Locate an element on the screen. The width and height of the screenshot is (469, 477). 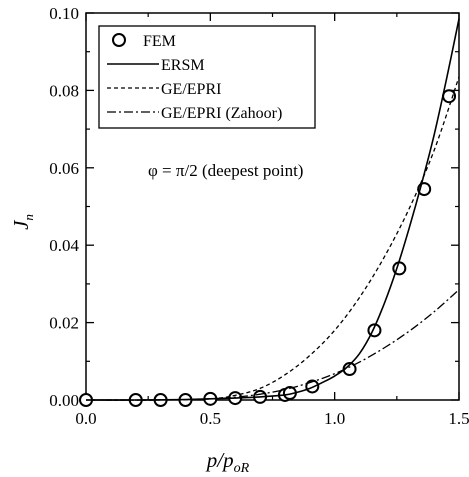
y-axis-label: Jn is located at coordinates (22, 222).